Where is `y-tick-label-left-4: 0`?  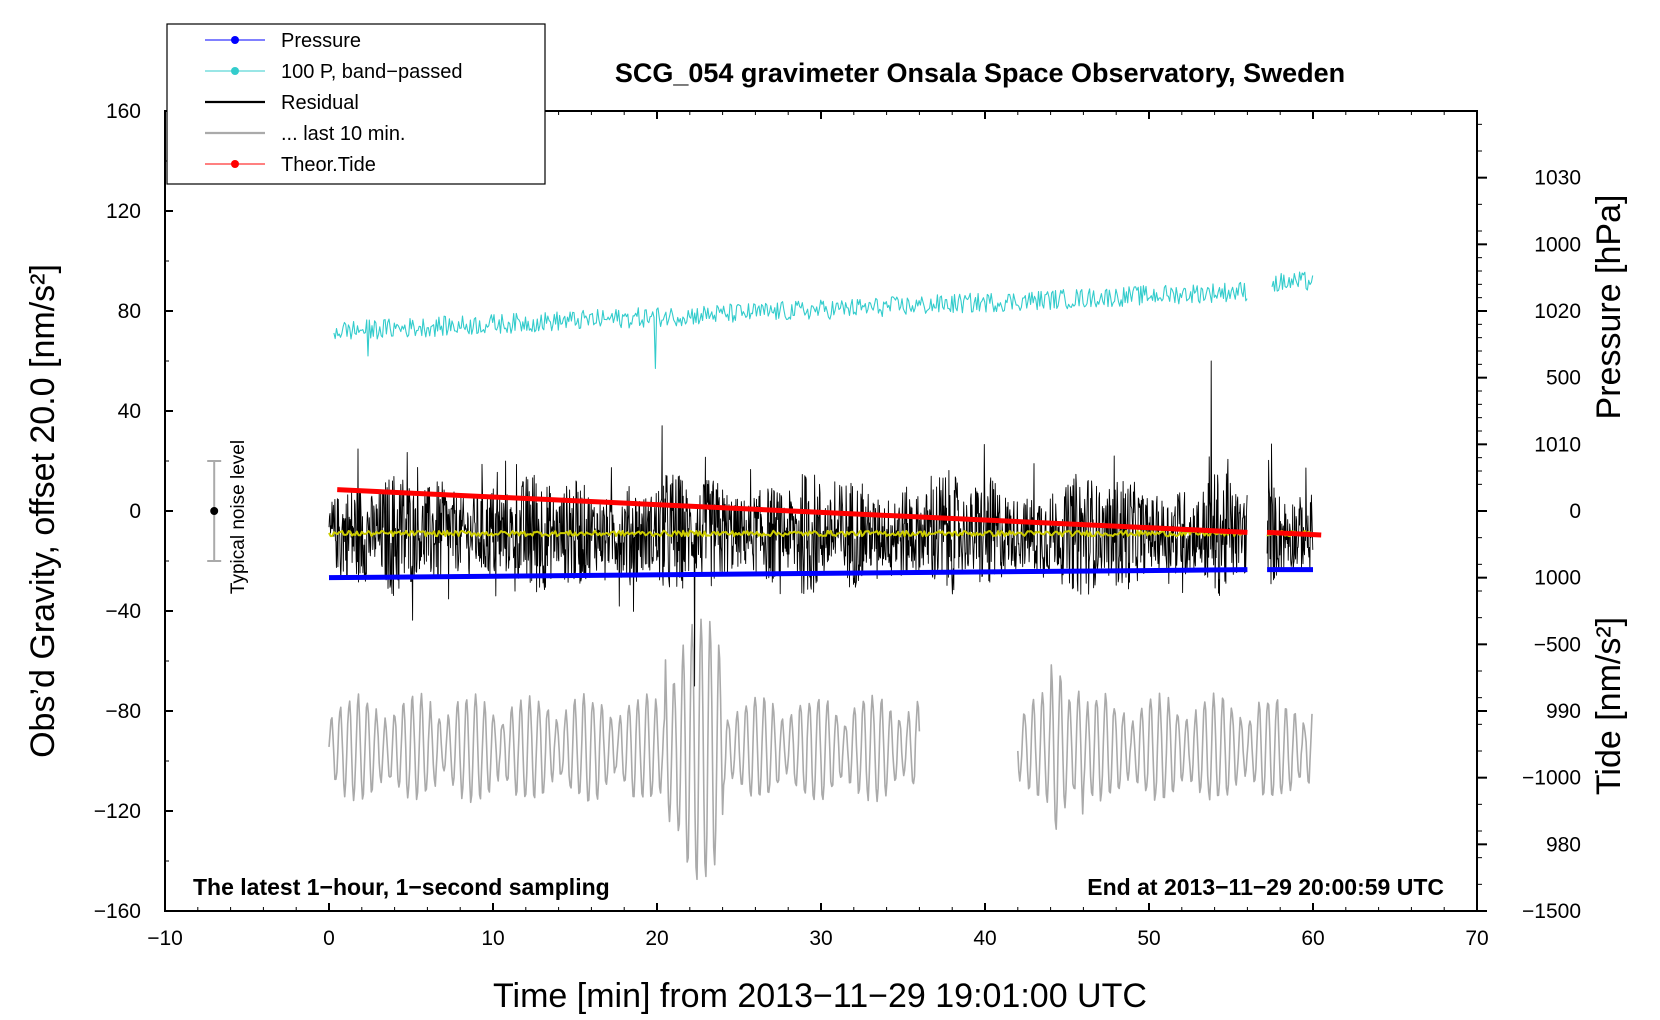
y-tick-label-left-4: 0 is located at coordinates (135, 511).